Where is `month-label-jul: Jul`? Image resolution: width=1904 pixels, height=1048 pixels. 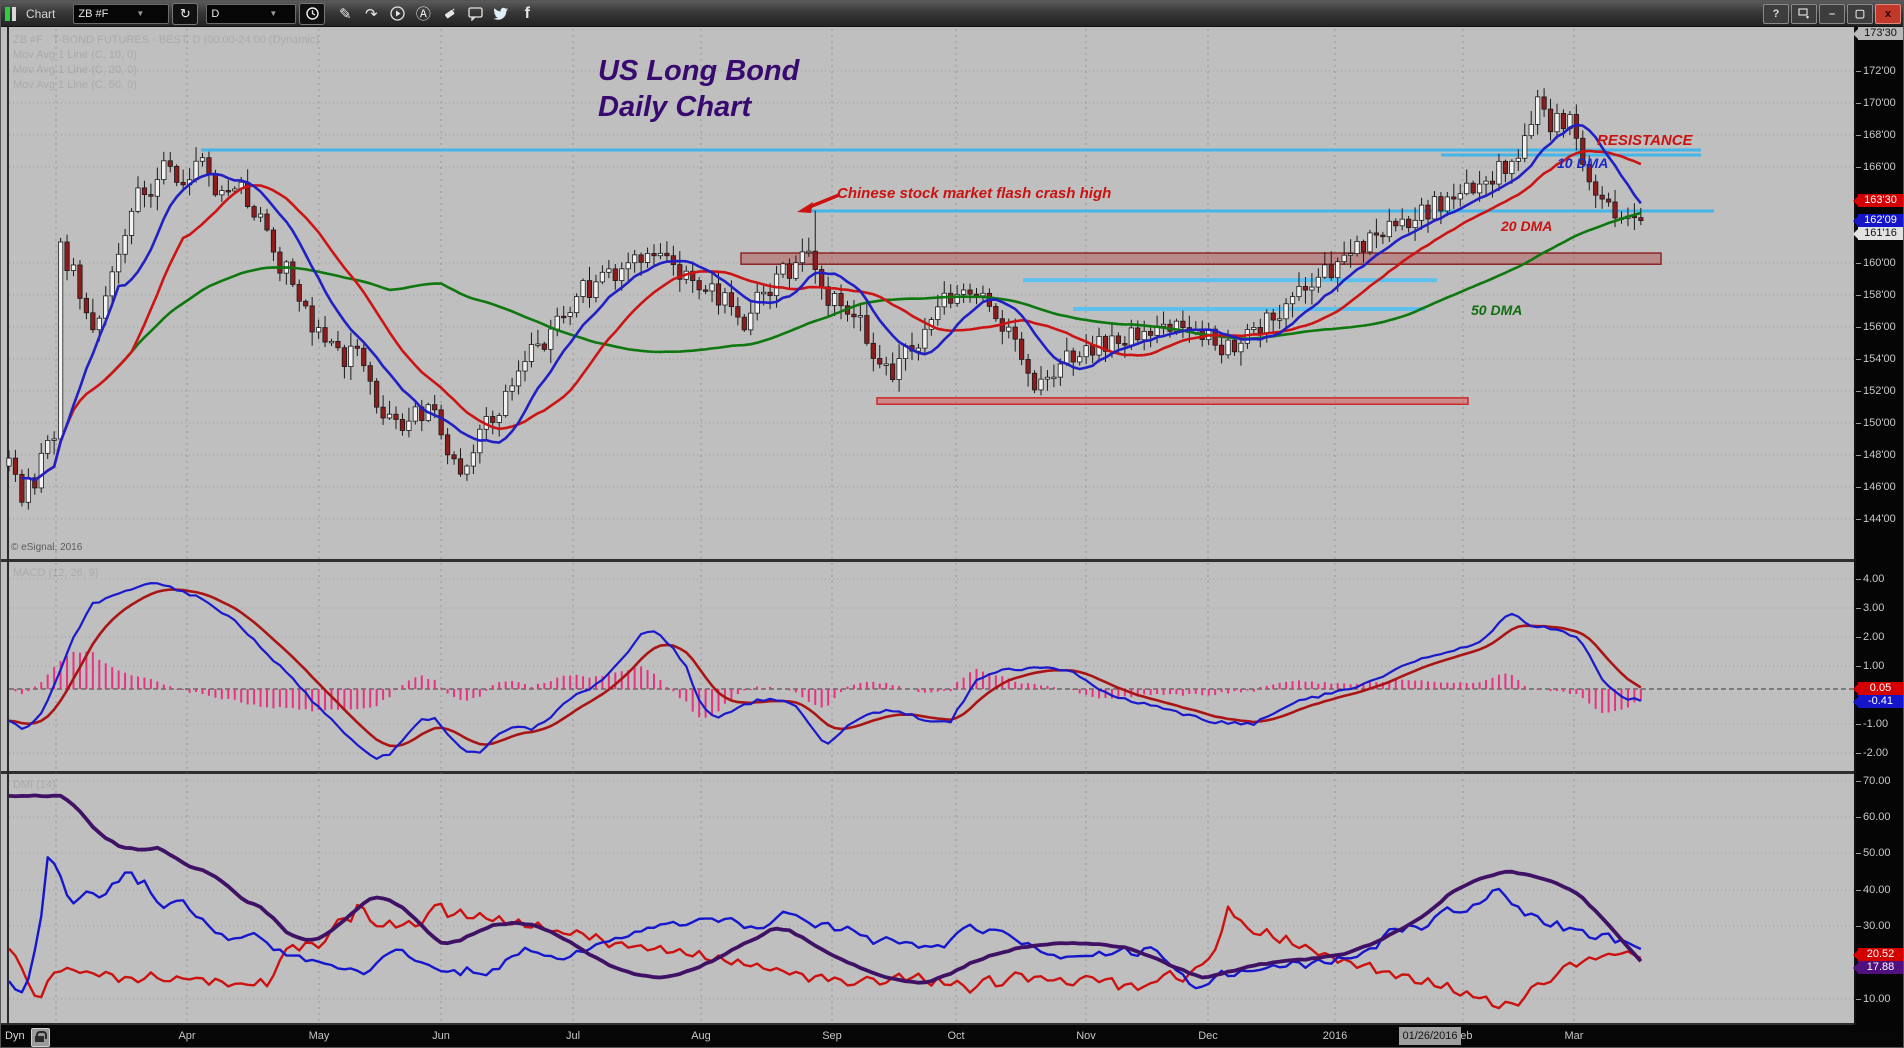 month-label-jul: Jul is located at coordinates (573, 1036).